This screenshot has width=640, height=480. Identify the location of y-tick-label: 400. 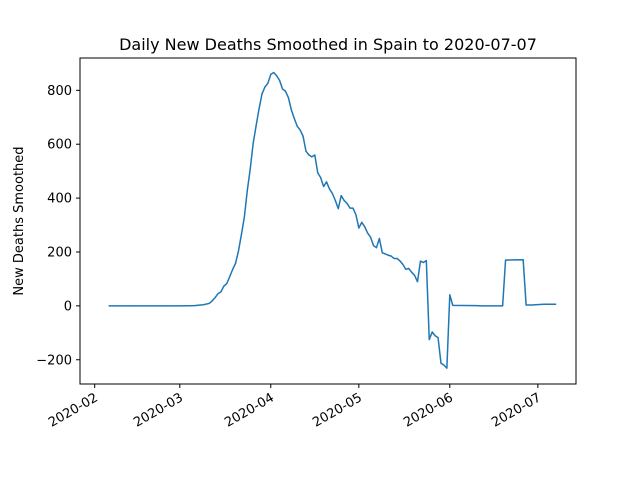
(59, 199).